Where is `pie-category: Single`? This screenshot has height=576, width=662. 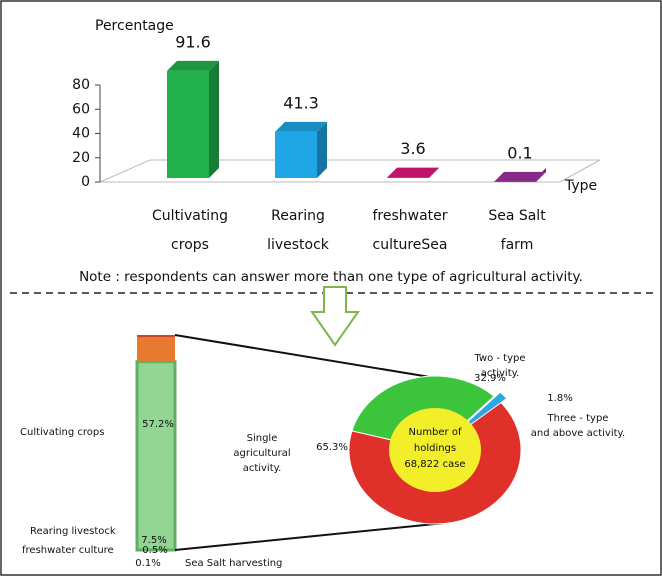 pie-category: Single is located at coordinates (262, 438).